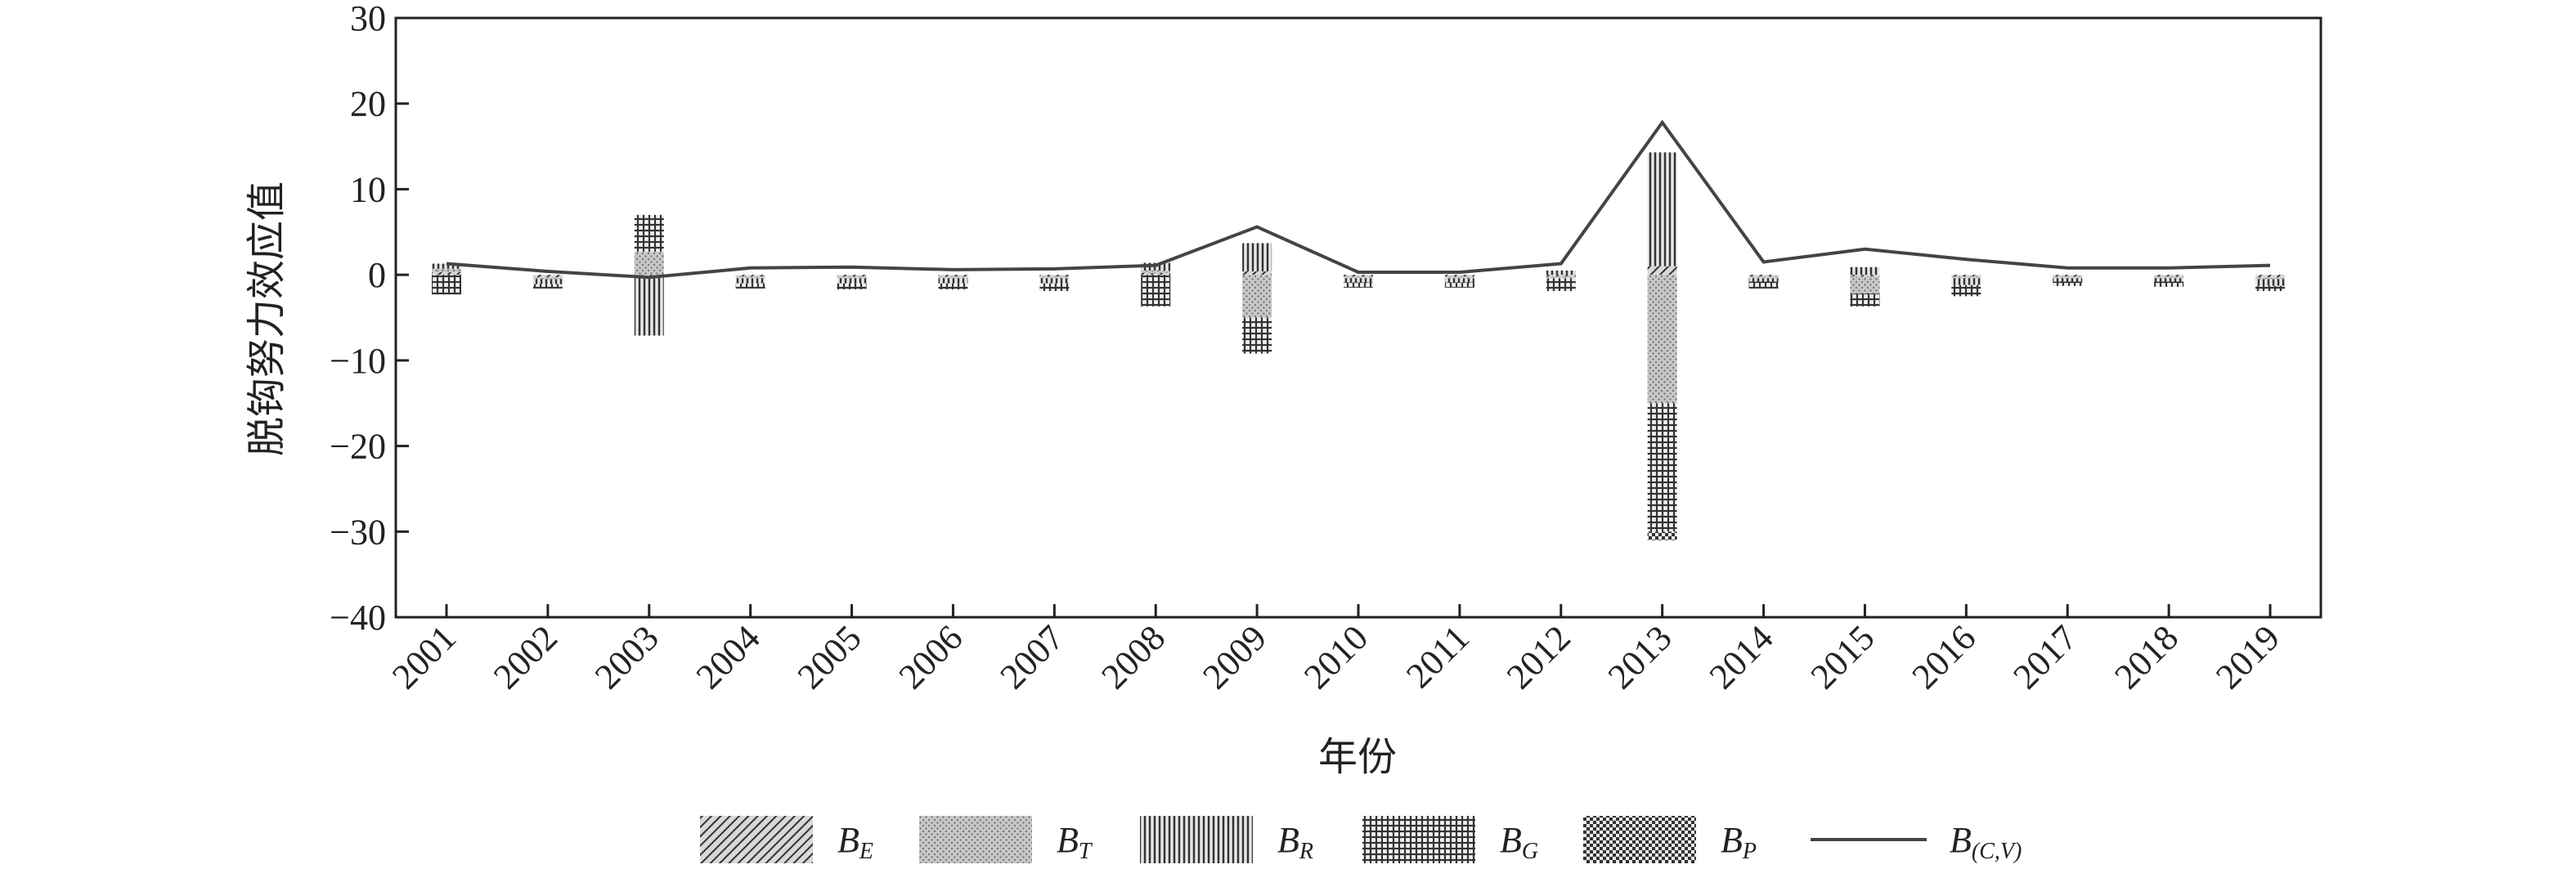 The height and width of the screenshot is (869, 2576). I want to click on bar-2010-BT, so click(1358, 277).